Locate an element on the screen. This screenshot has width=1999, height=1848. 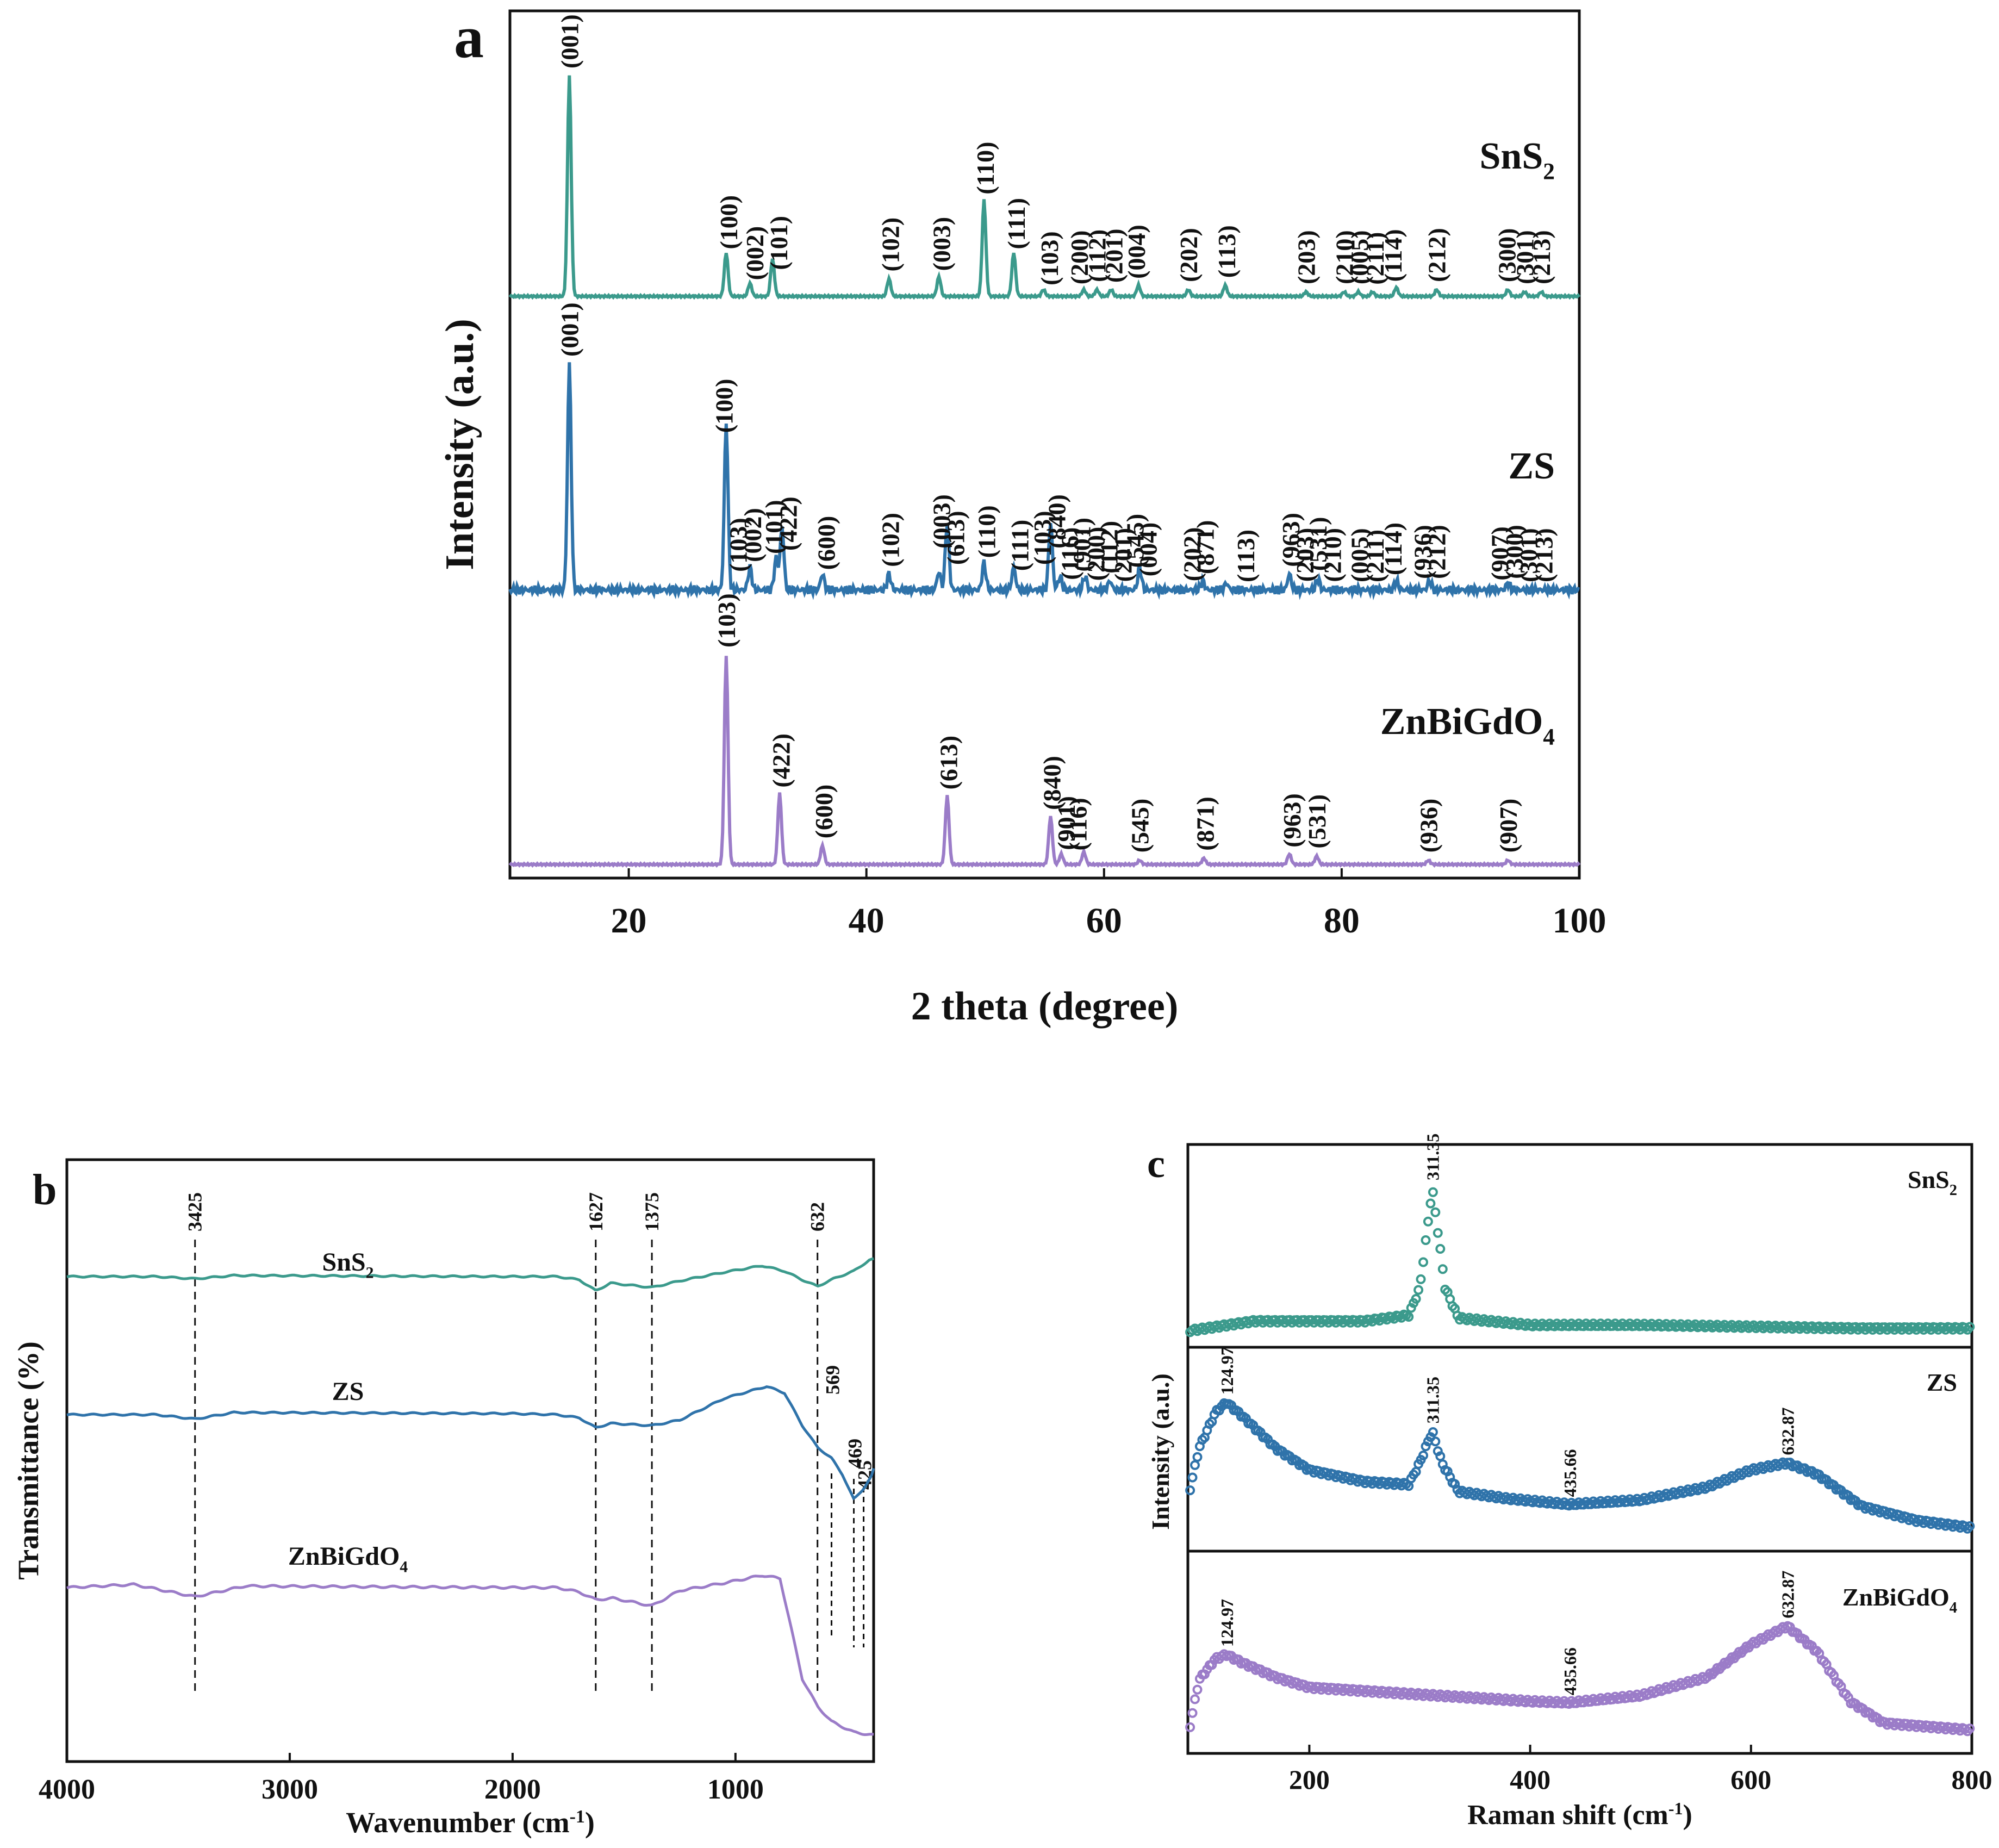
xrd-x-tick-label: 100 is located at coordinates (1579, 921).